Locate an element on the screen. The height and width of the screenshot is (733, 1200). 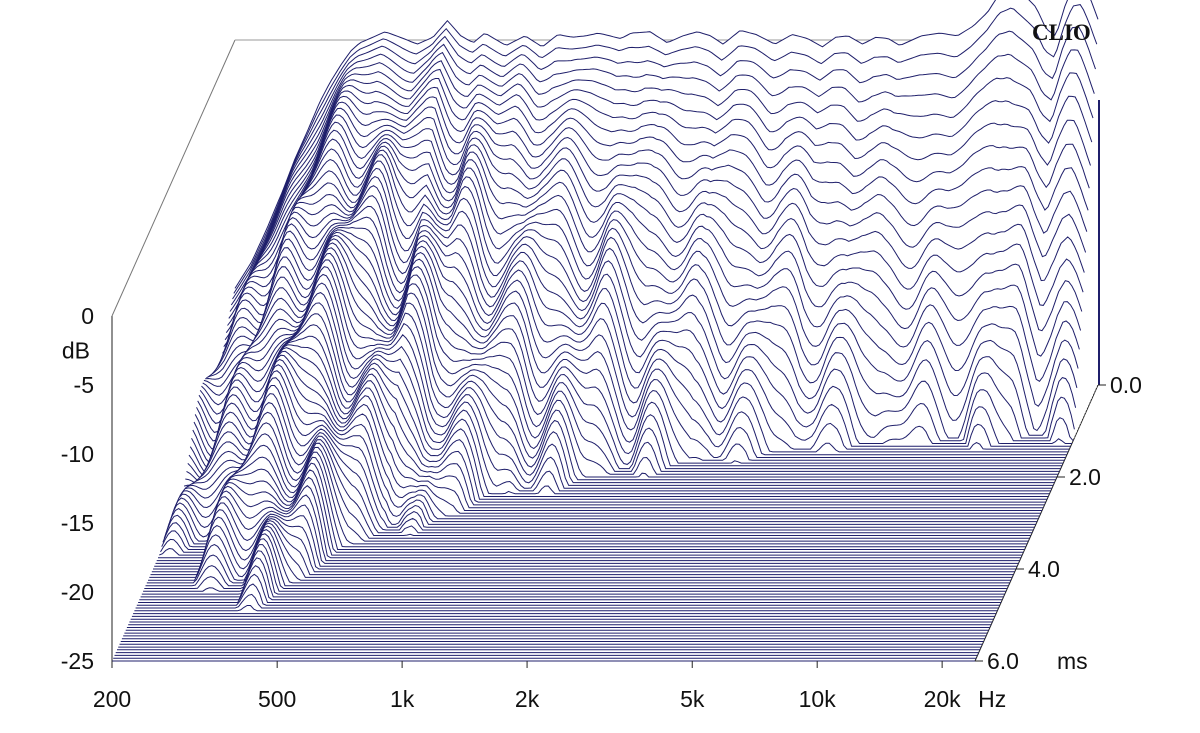
x-tick-label: 5k is located at coordinates (692, 699).